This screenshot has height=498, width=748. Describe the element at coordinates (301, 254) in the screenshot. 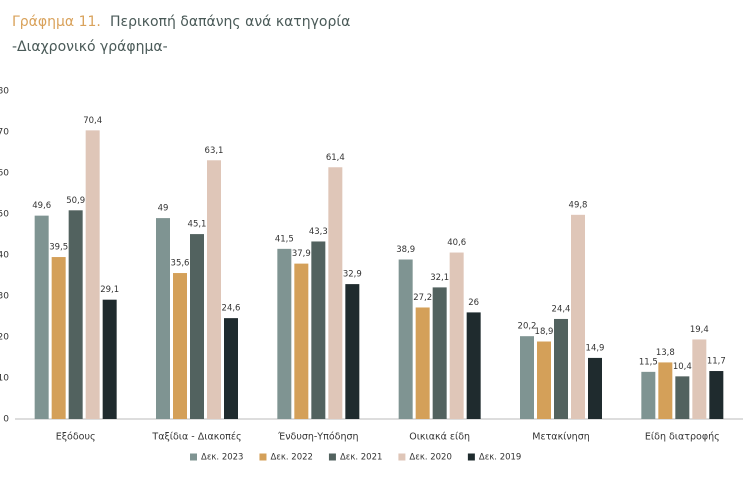

I see `value-label: 37,9` at that location.